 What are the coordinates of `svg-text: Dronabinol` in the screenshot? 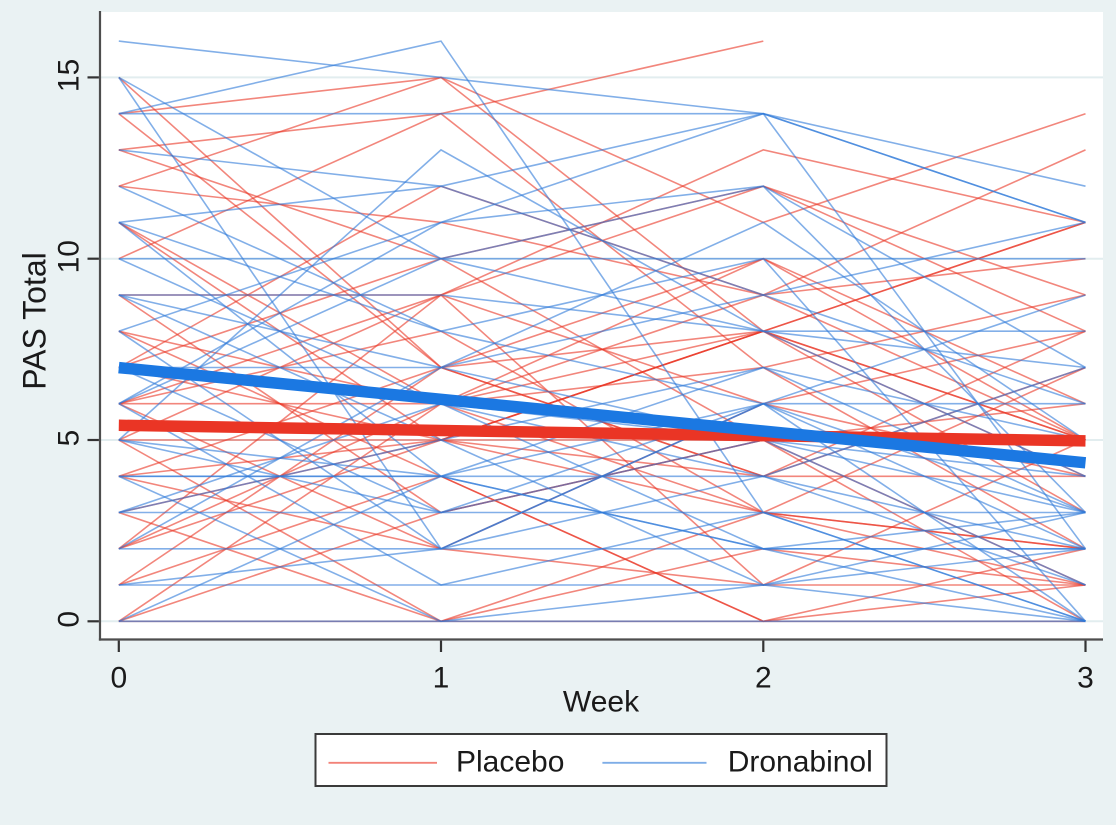 It's located at (800, 761).